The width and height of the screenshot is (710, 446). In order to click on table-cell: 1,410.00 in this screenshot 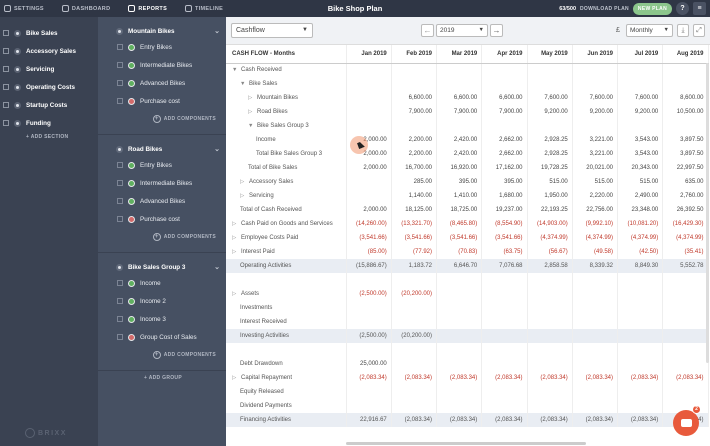, I will do `click(459, 196)`.